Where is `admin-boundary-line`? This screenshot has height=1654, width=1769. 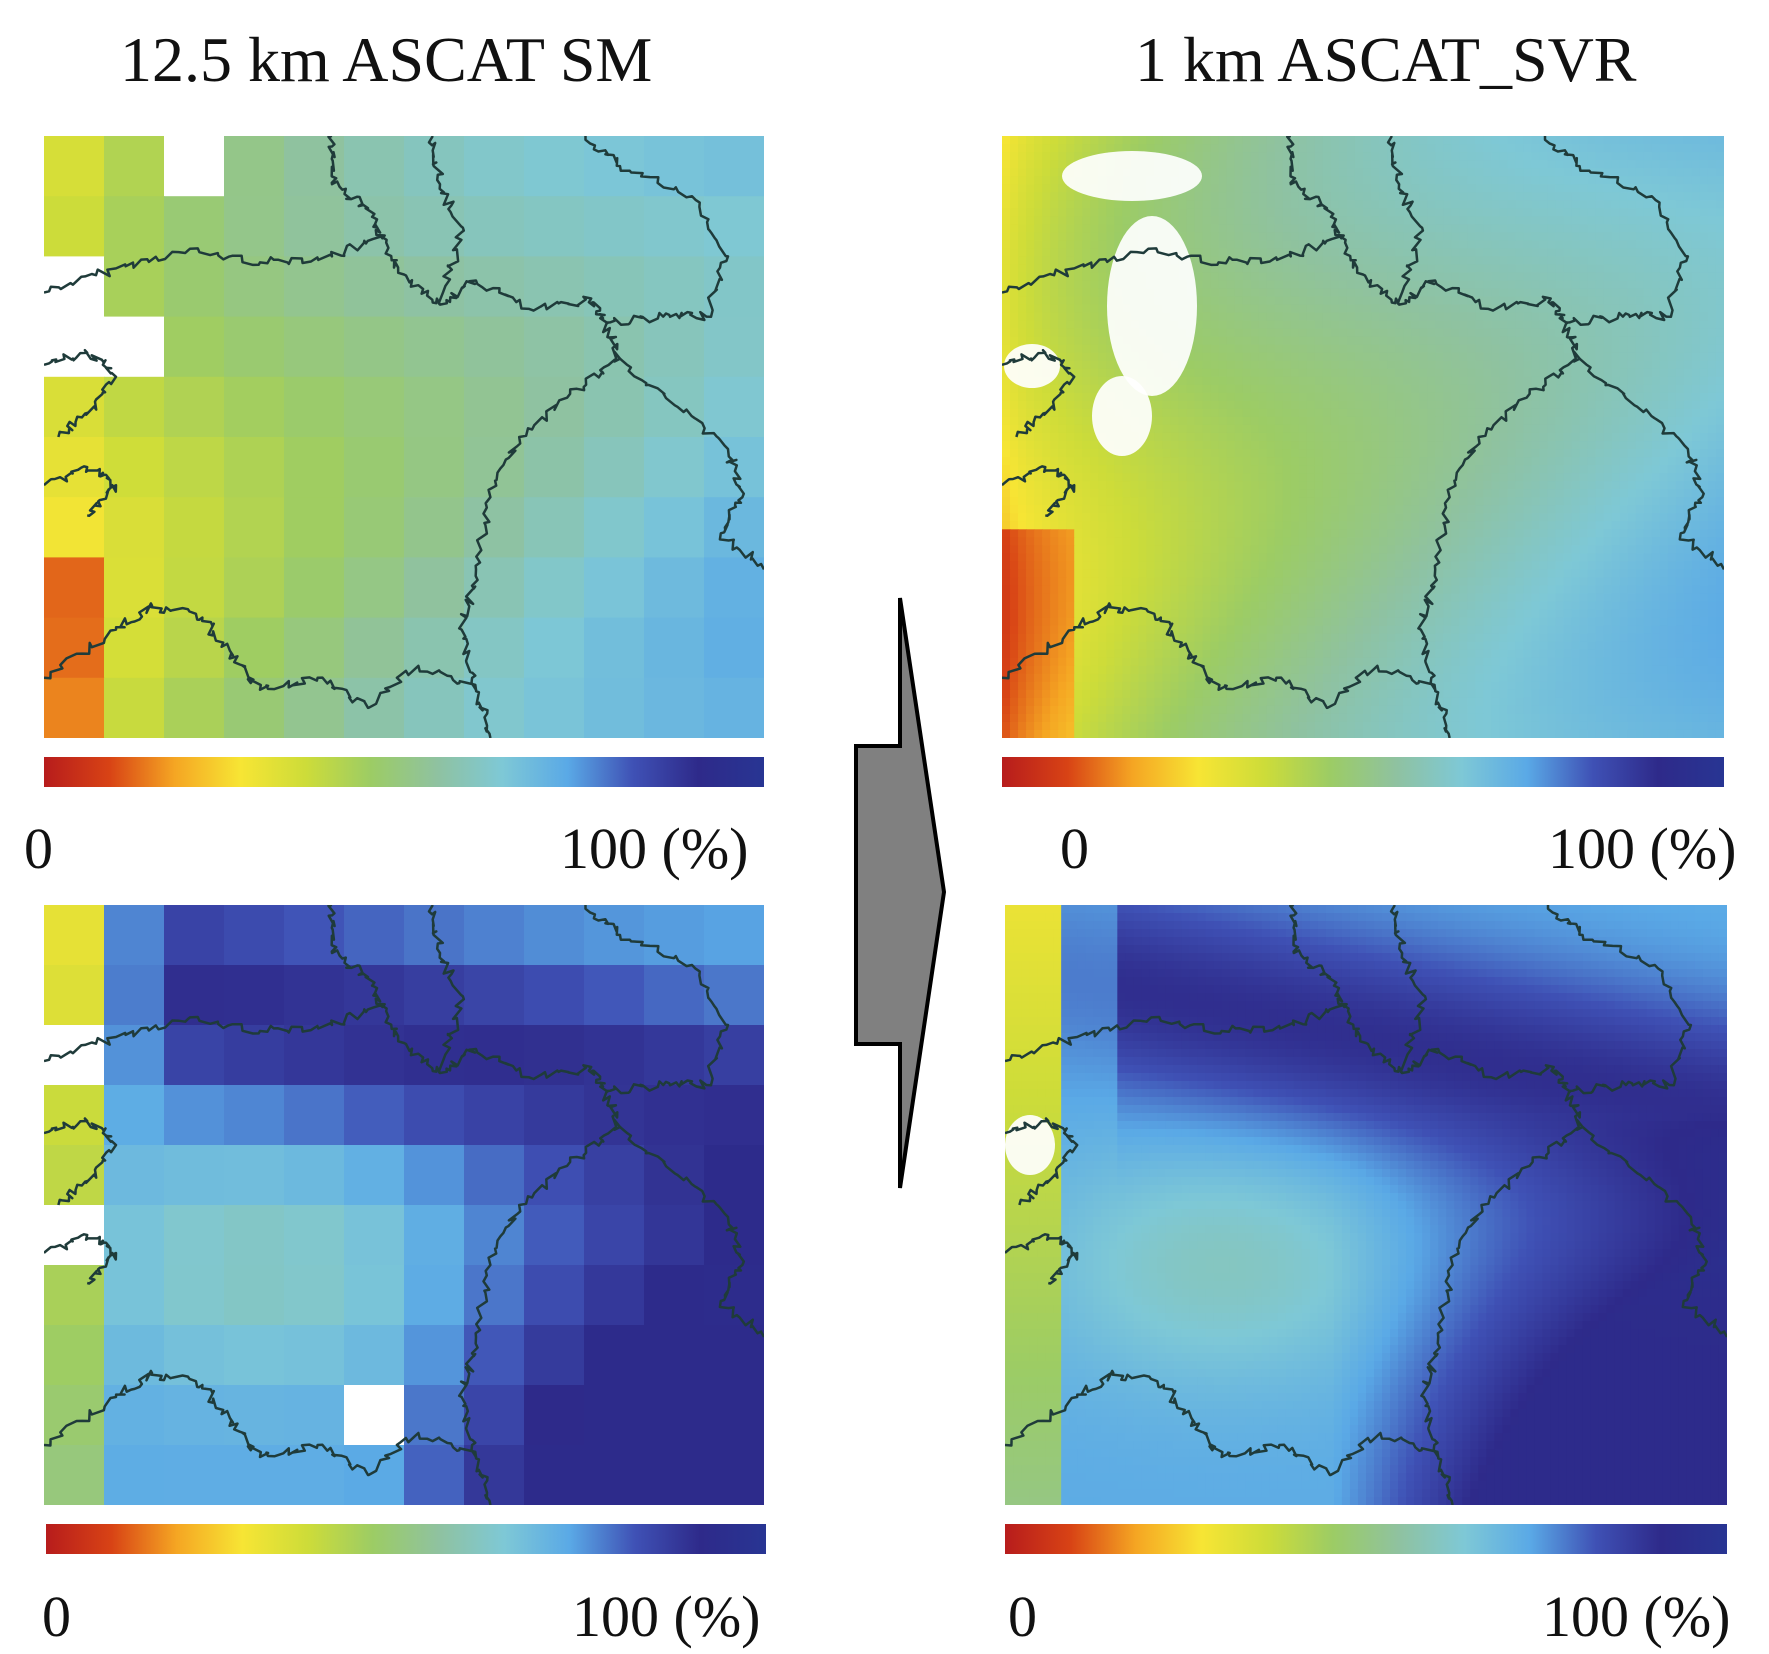 admin-boundary-line is located at coordinates (657, 231).